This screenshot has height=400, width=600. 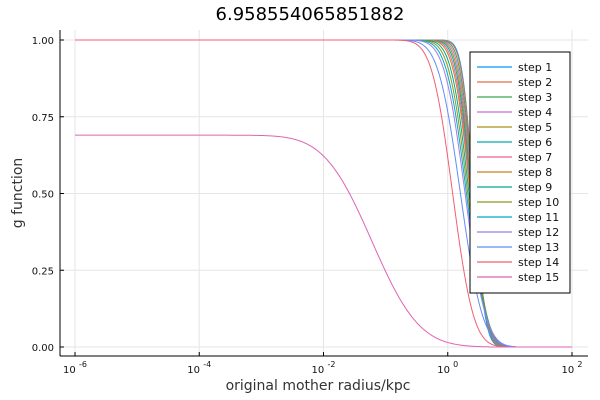 What do you see at coordinates (538, 217) in the screenshot?
I see `legend-entry: step 11` at bounding box center [538, 217].